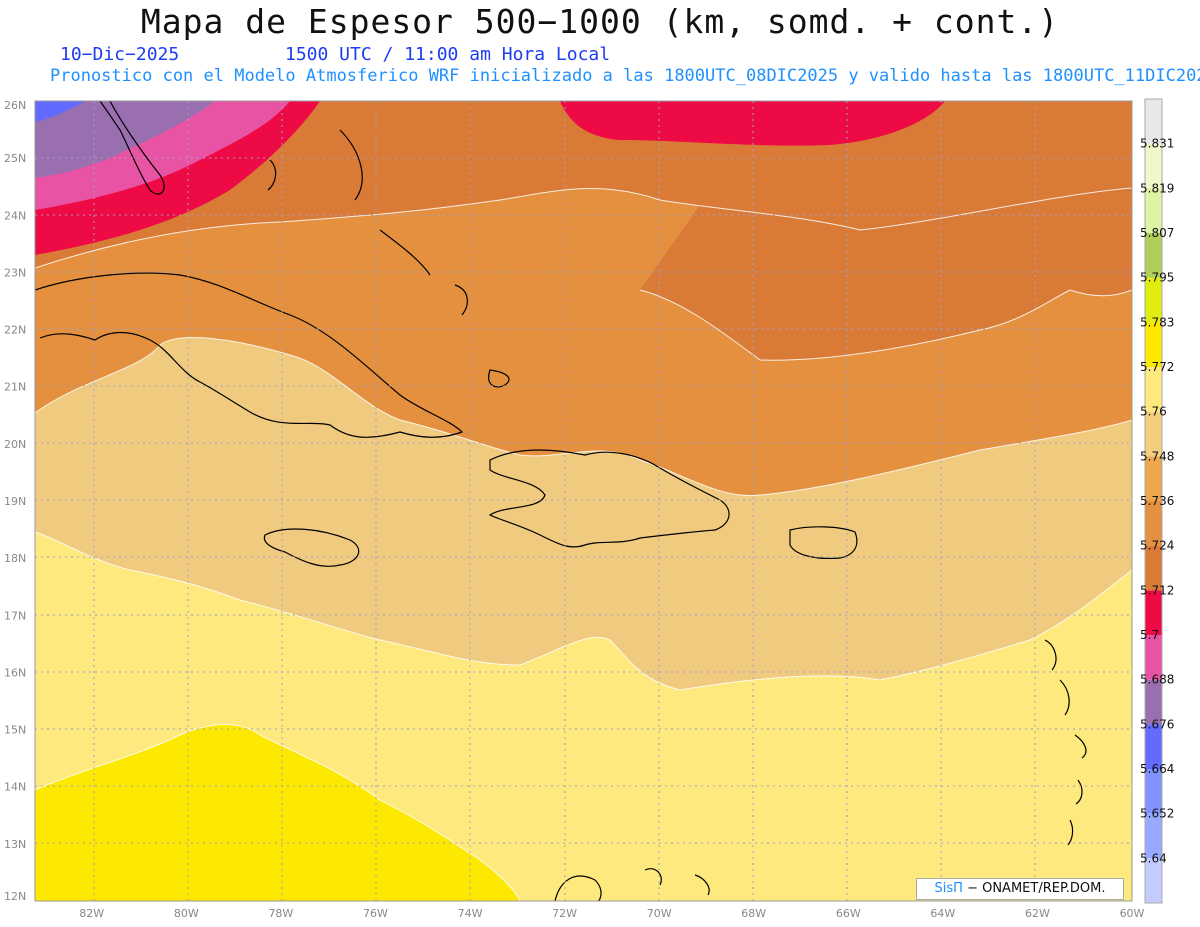 This screenshot has width=1200, height=927. I want to click on lon-label: 62W, so click(1037, 913).